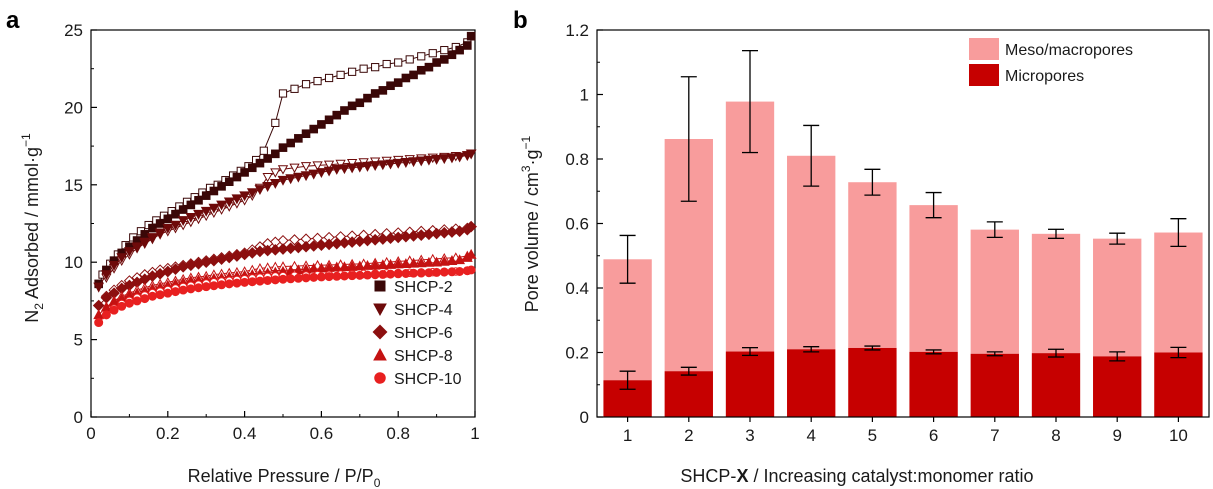 This screenshot has height=489, width=1213. I want to click on panel-b-ytick-label: 0.2, so click(577, 353).